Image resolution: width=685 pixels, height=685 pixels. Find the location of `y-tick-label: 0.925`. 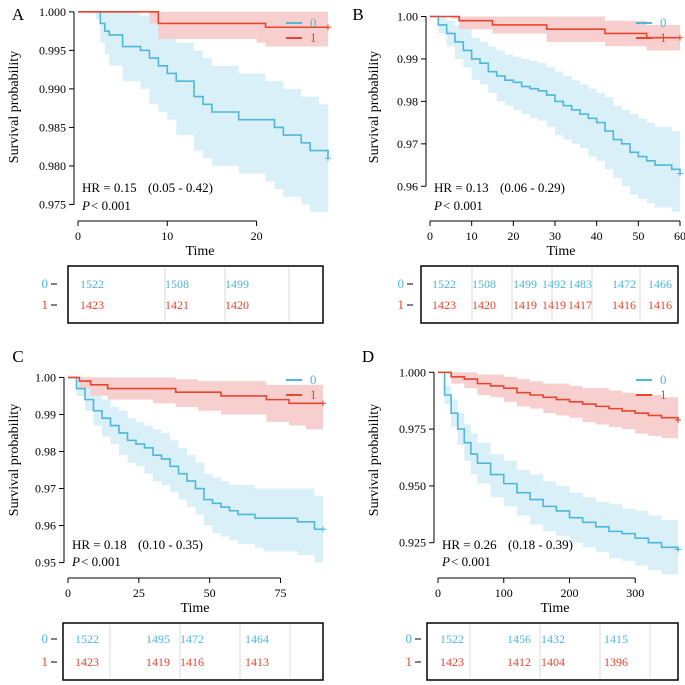

y-tick-label: 0.925 is located at coordinates (412, 543).